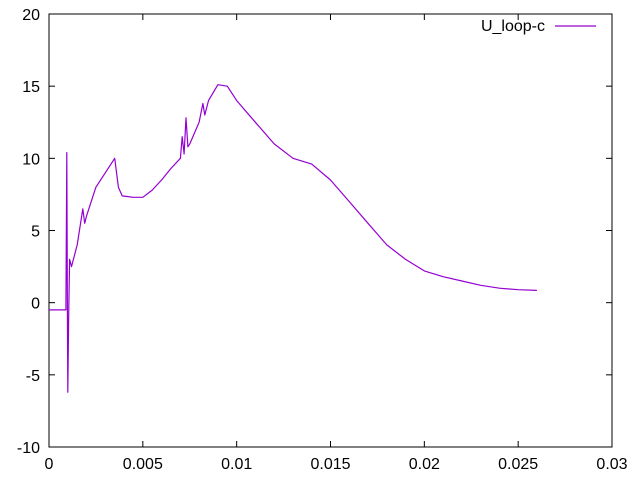  What do you see at coordinates (31, 159) in the screenshot?
I see `y-tick-label: 10` at bounding box center [31, 159].